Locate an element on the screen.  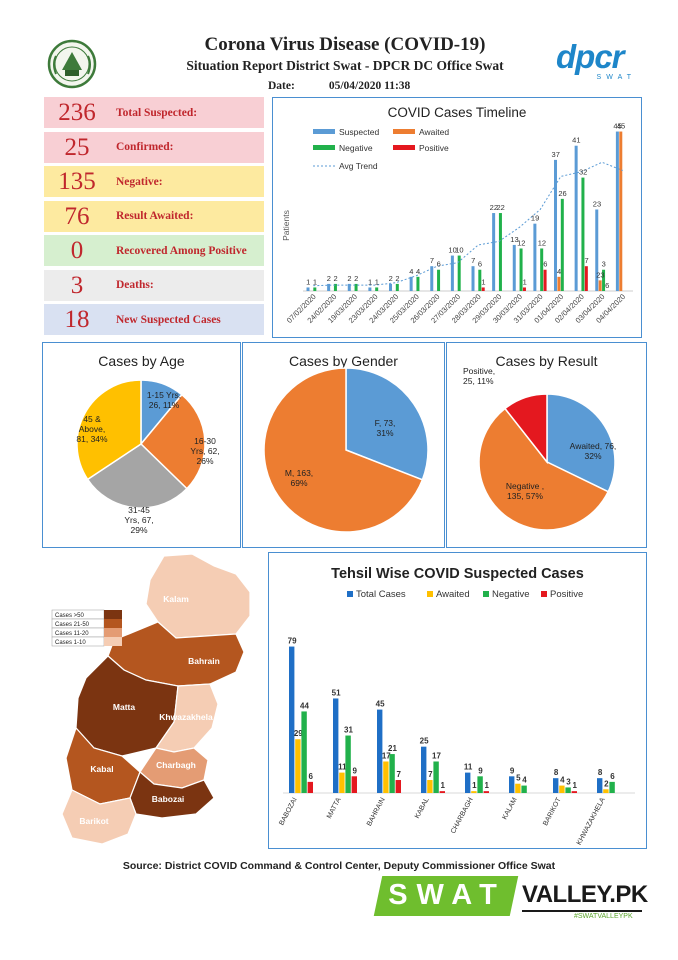
map-region-label: Charbagh is located at coordinates (176, 765).